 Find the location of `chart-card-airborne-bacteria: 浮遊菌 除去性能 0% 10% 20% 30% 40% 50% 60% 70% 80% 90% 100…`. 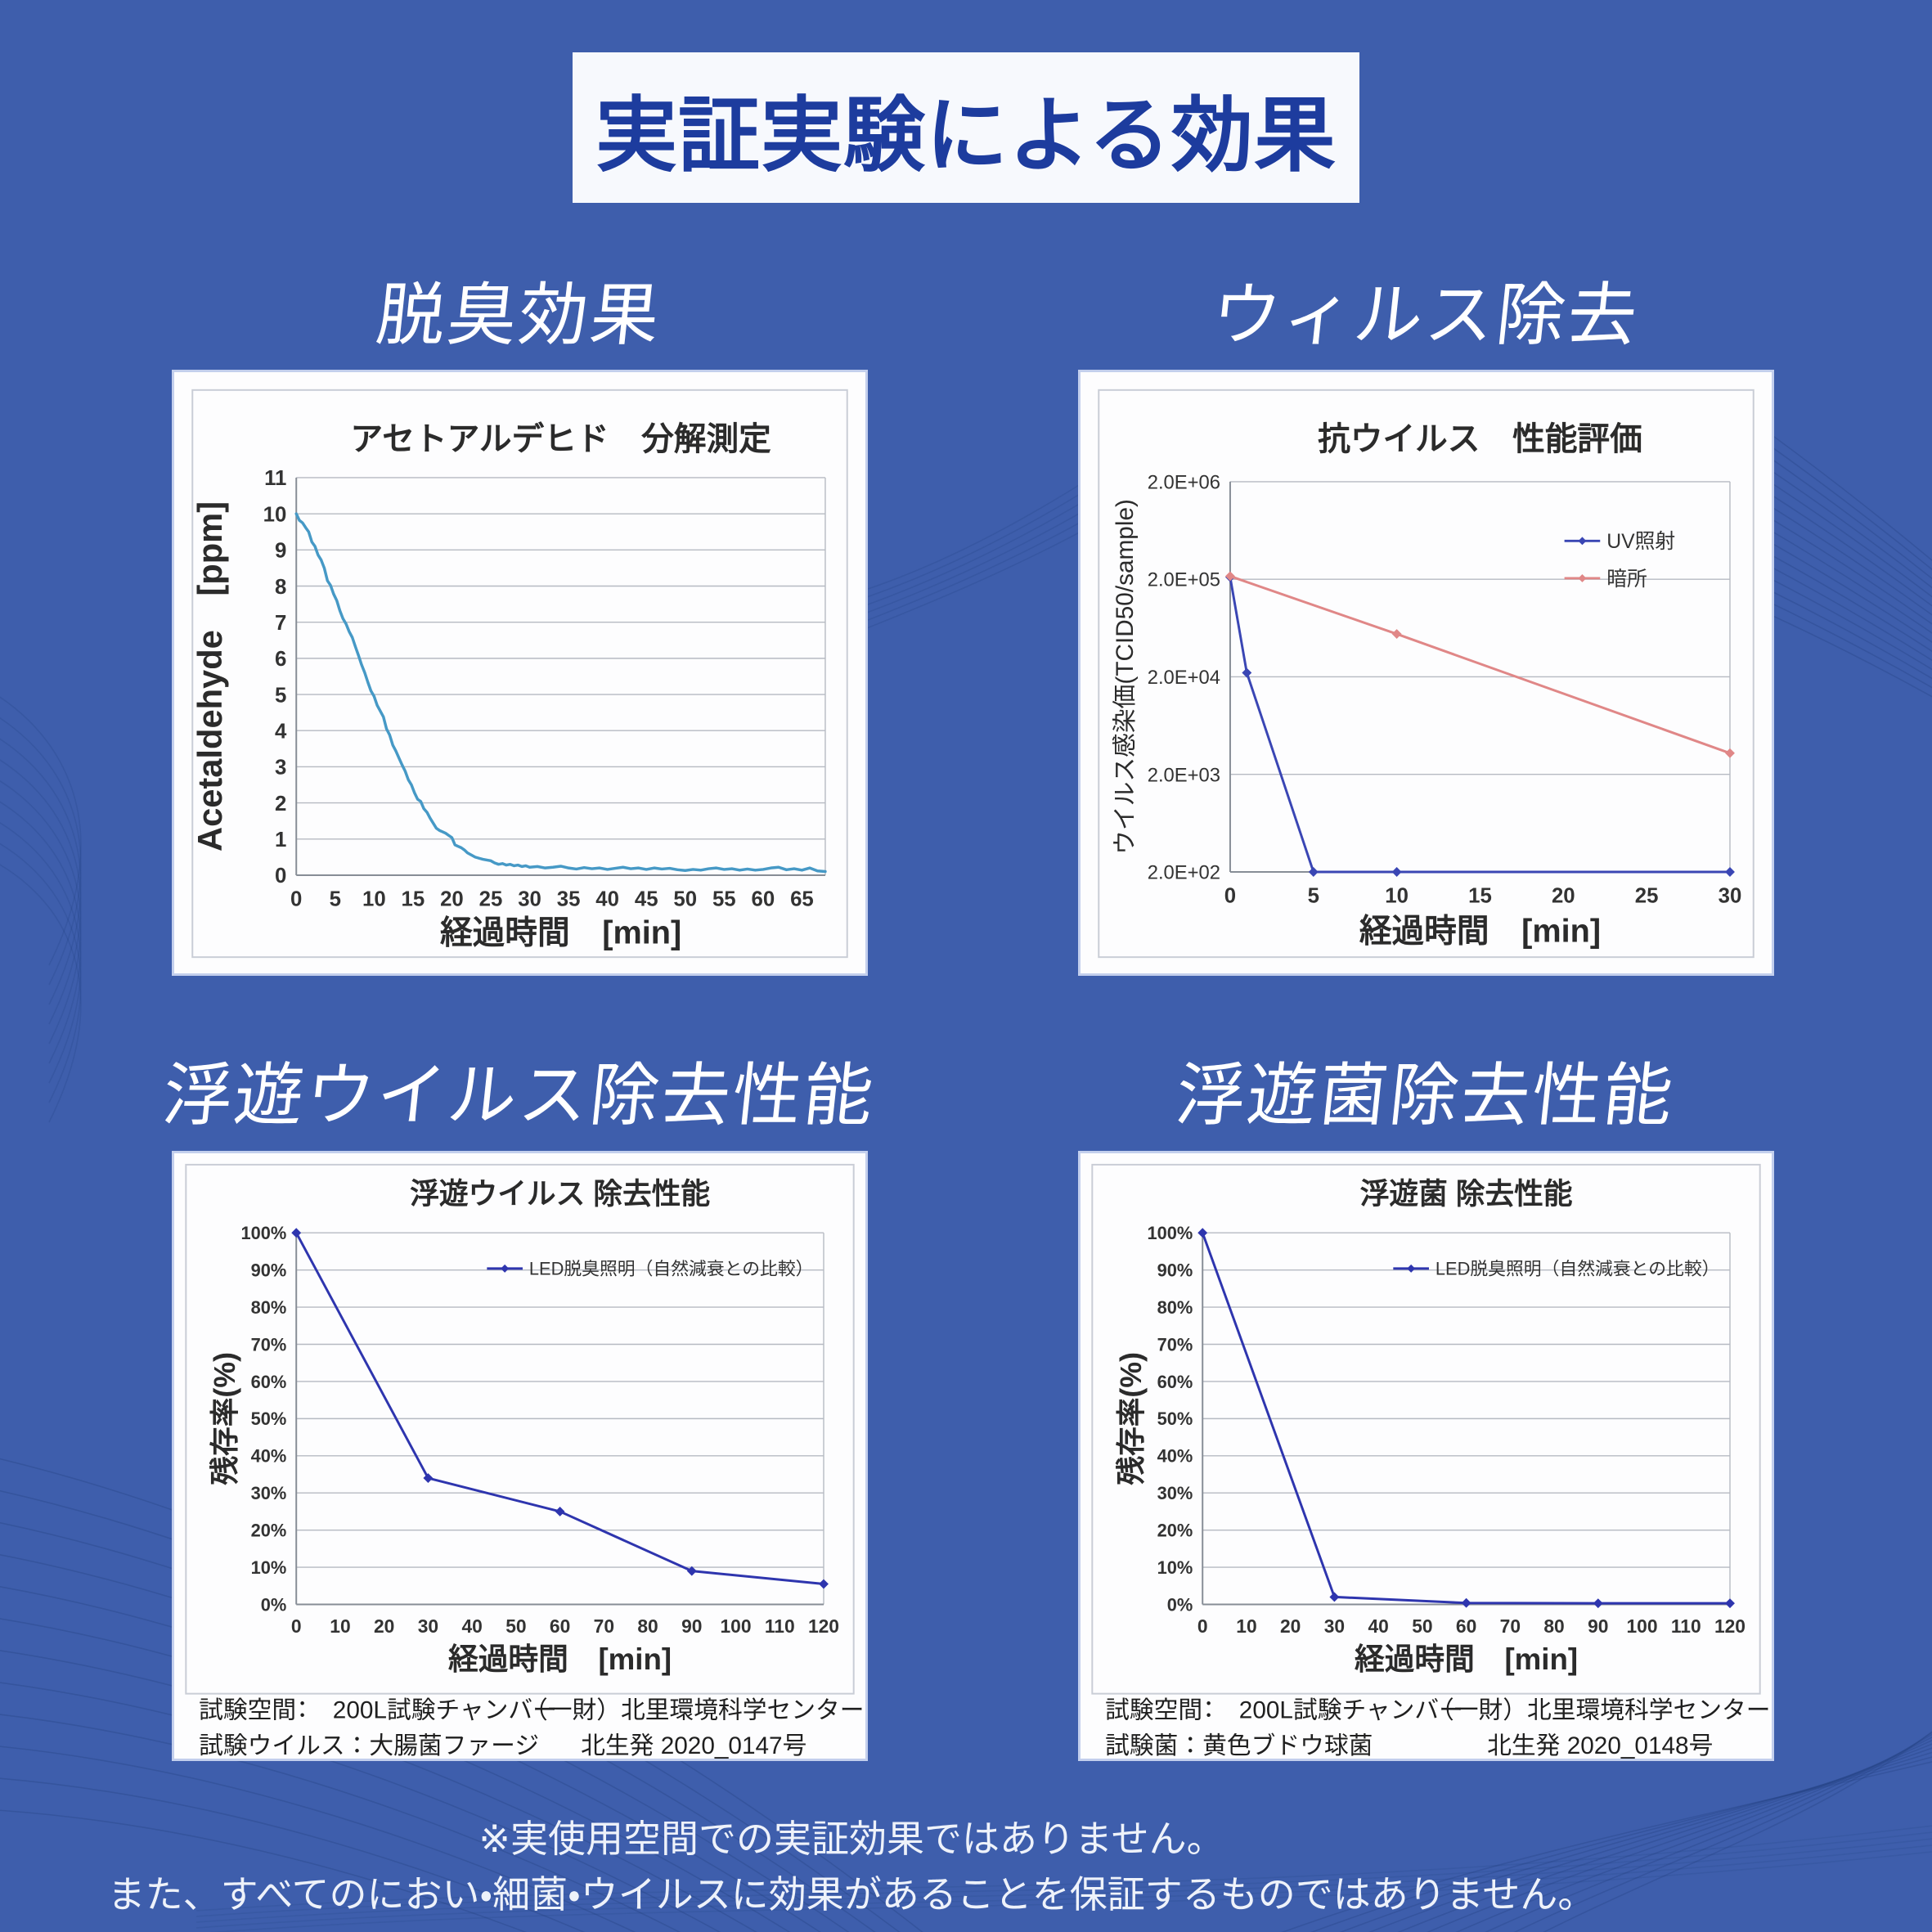

chart-card-airborne-bacteria: 浮遊菌 除去性能 0% 10% 20% 30% 40% 50% 60% 70% 80% 90% 100… is located at coordinates (1426, 1456).